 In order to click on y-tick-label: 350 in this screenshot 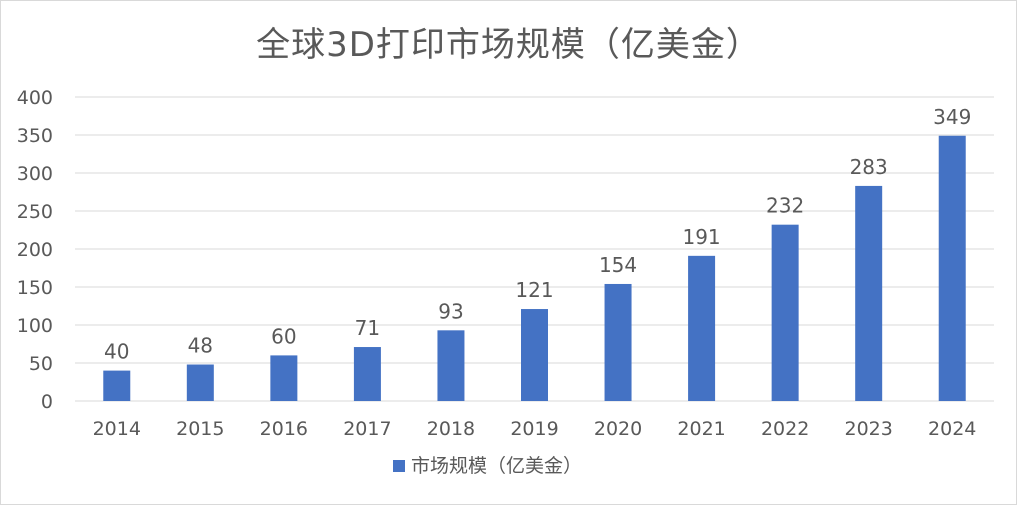, I will do `click(35, 136)`.